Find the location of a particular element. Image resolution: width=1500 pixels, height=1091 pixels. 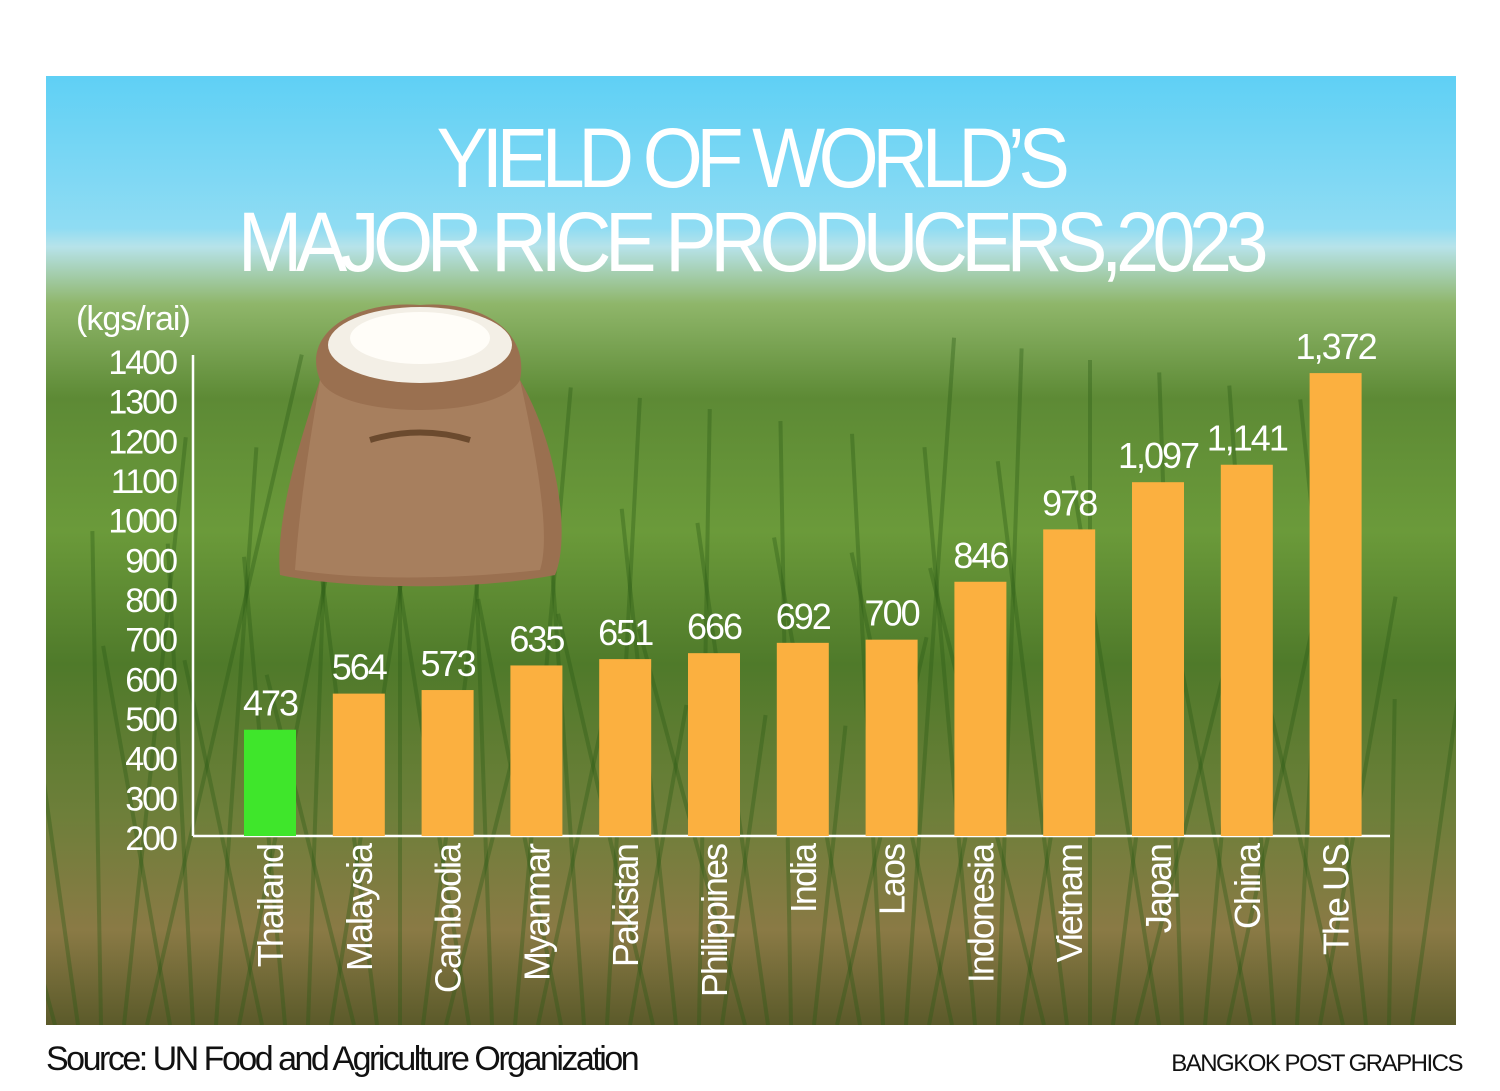

bar-cambodia is located at coordinates (447, 763).